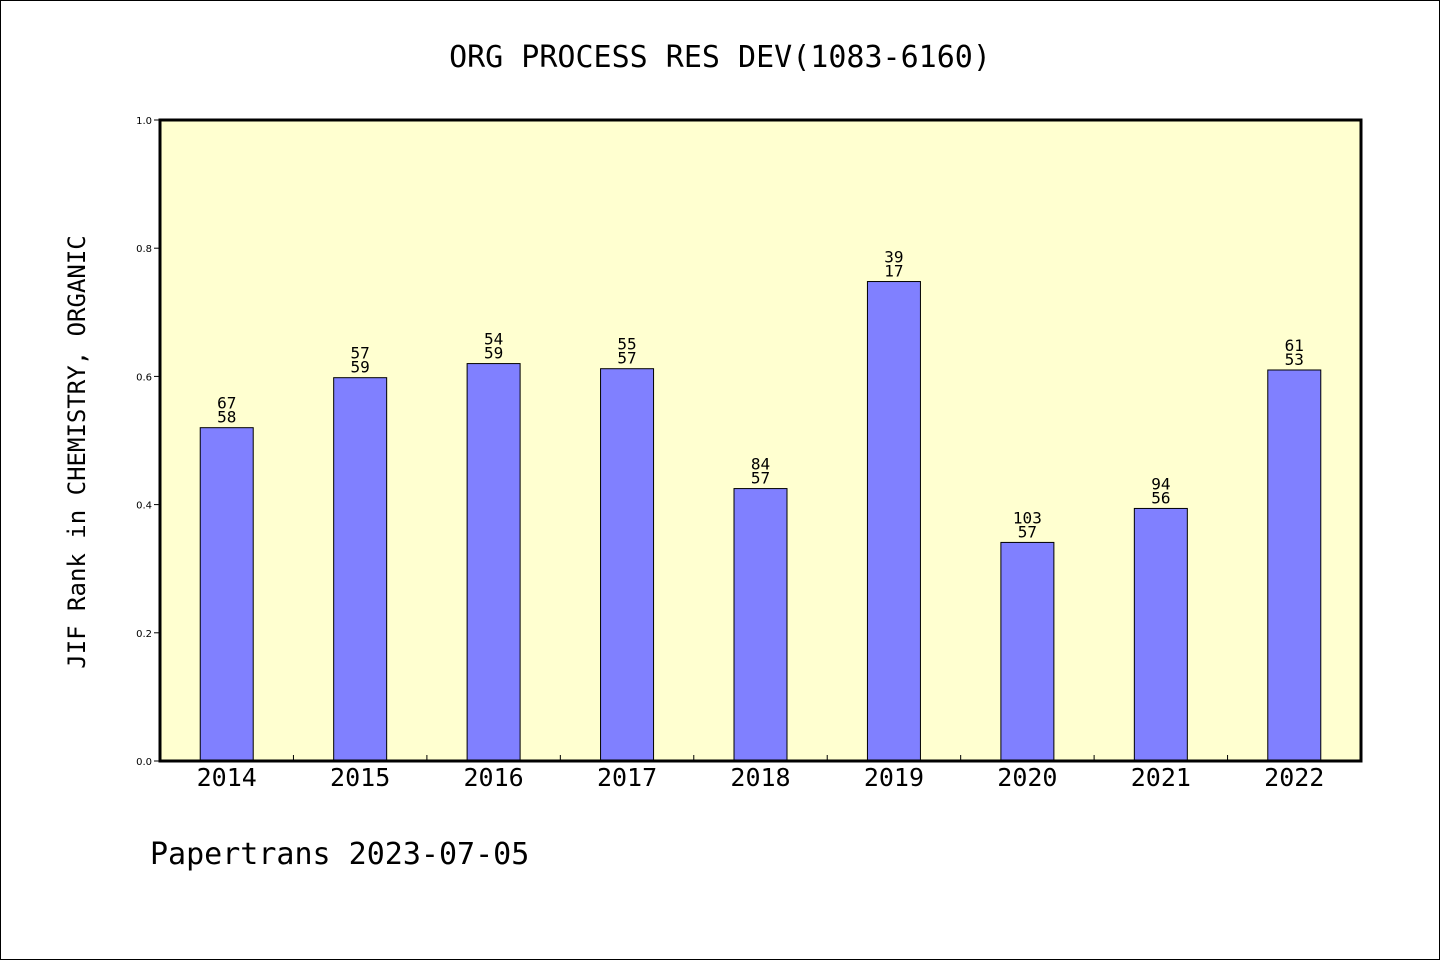  What do you see at coordinates (720, 57) in the screenshot?
I see `chart-title: ORG PROCESS RES DEV(1083-6160)` at bounding box center [720, 57].